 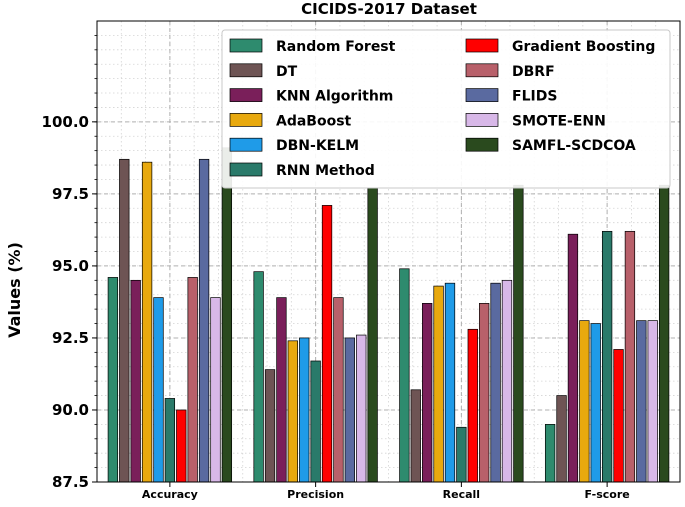 What do you see at coordinates (113, 380) in the screenshot?
I see `bar-random-forest-accuracy` at bounding box center [113, 380].